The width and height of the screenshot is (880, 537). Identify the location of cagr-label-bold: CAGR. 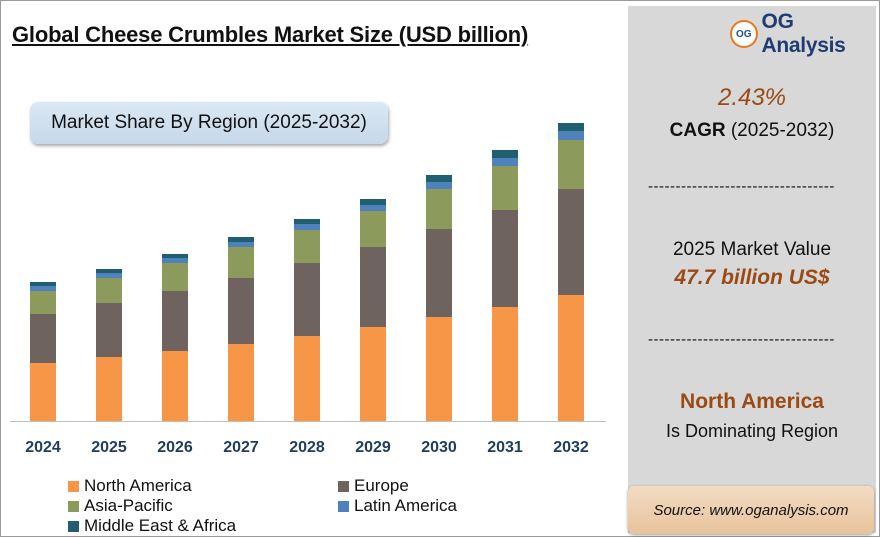
(697, 130).